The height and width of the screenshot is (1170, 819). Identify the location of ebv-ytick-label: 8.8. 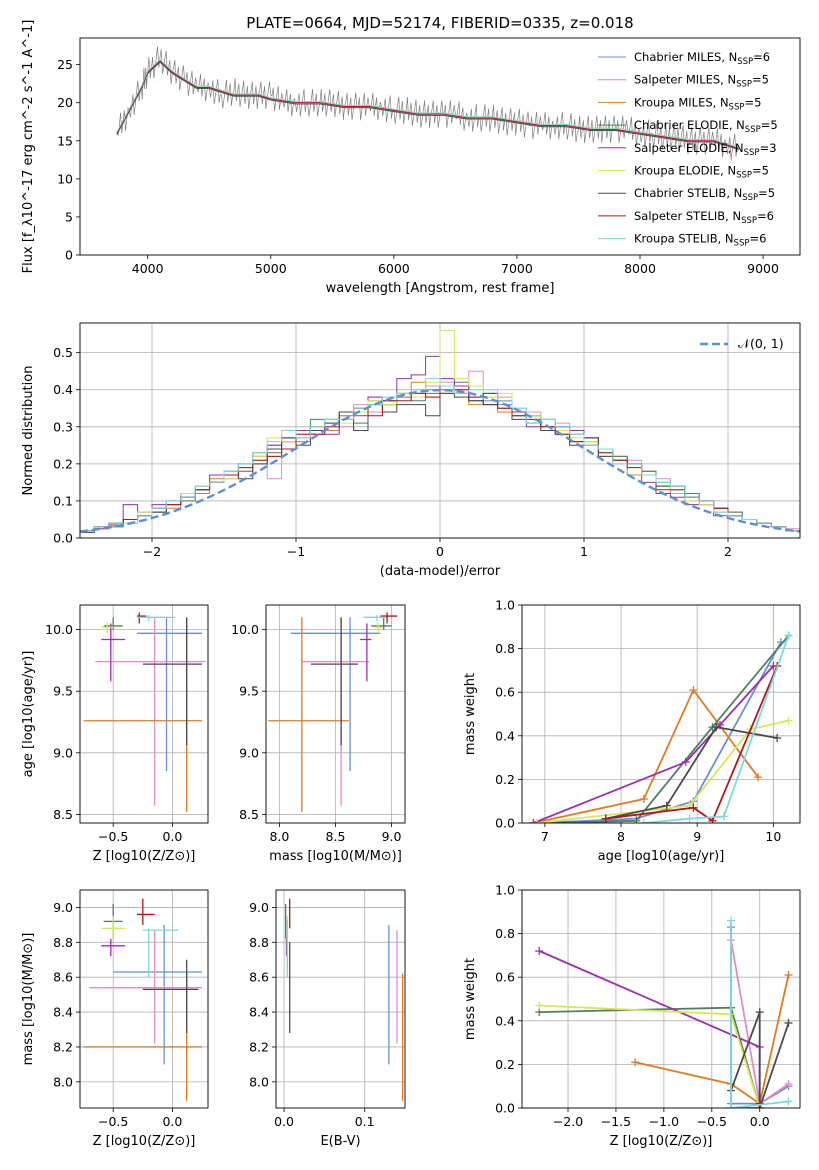
(259, 942).